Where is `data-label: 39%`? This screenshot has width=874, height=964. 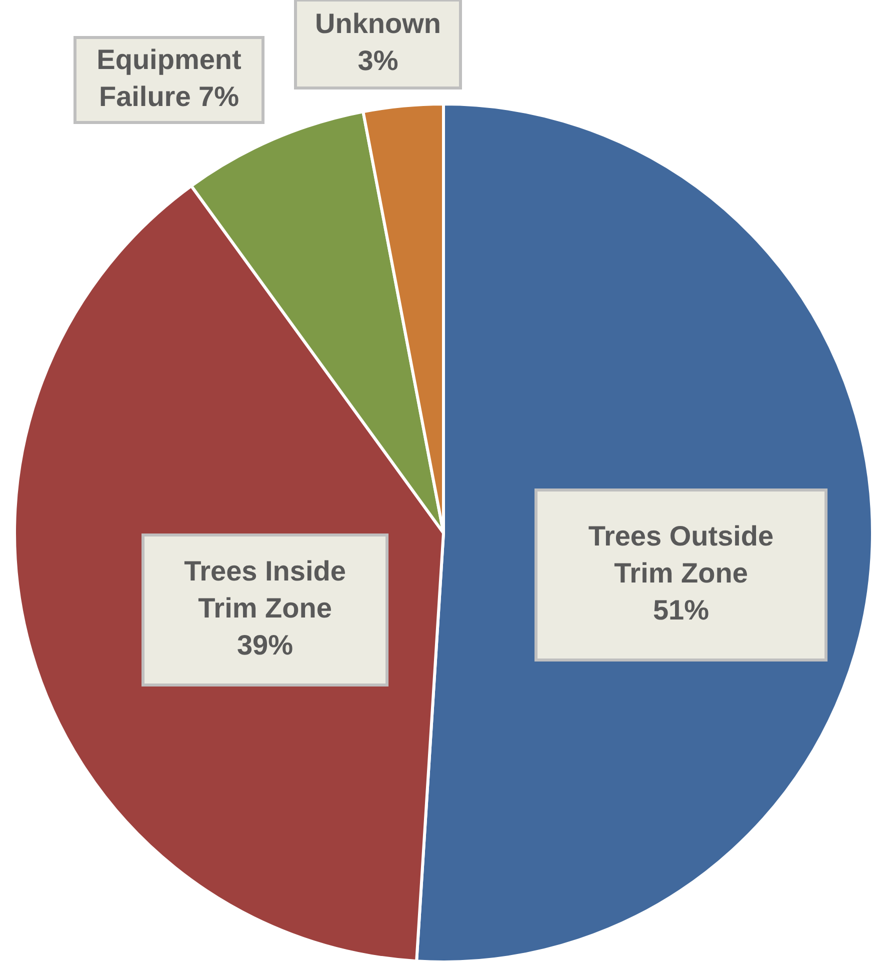
data-label: 39% is located at coordinates (265, 645).